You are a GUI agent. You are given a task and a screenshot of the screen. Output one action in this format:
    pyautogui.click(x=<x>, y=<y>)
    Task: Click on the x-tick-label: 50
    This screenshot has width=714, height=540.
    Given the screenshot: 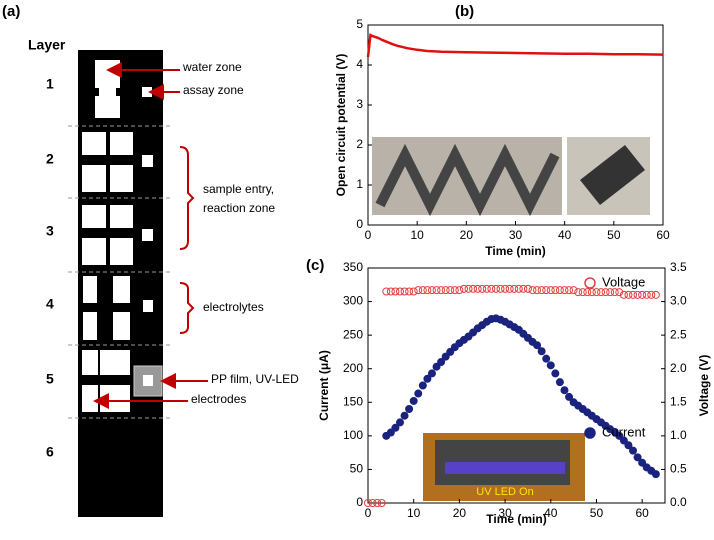 What is the action you would take?
    pyautogui.click(x=614, y=235)
    